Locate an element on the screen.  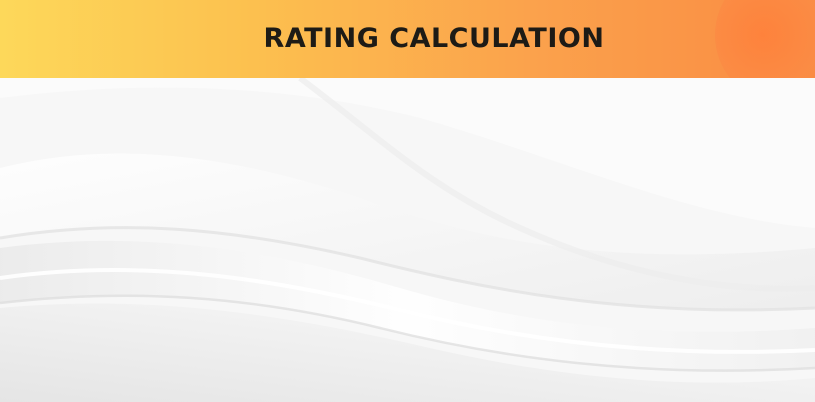
page-title: RATING CALCULATION is located at coordinates (434, 38).